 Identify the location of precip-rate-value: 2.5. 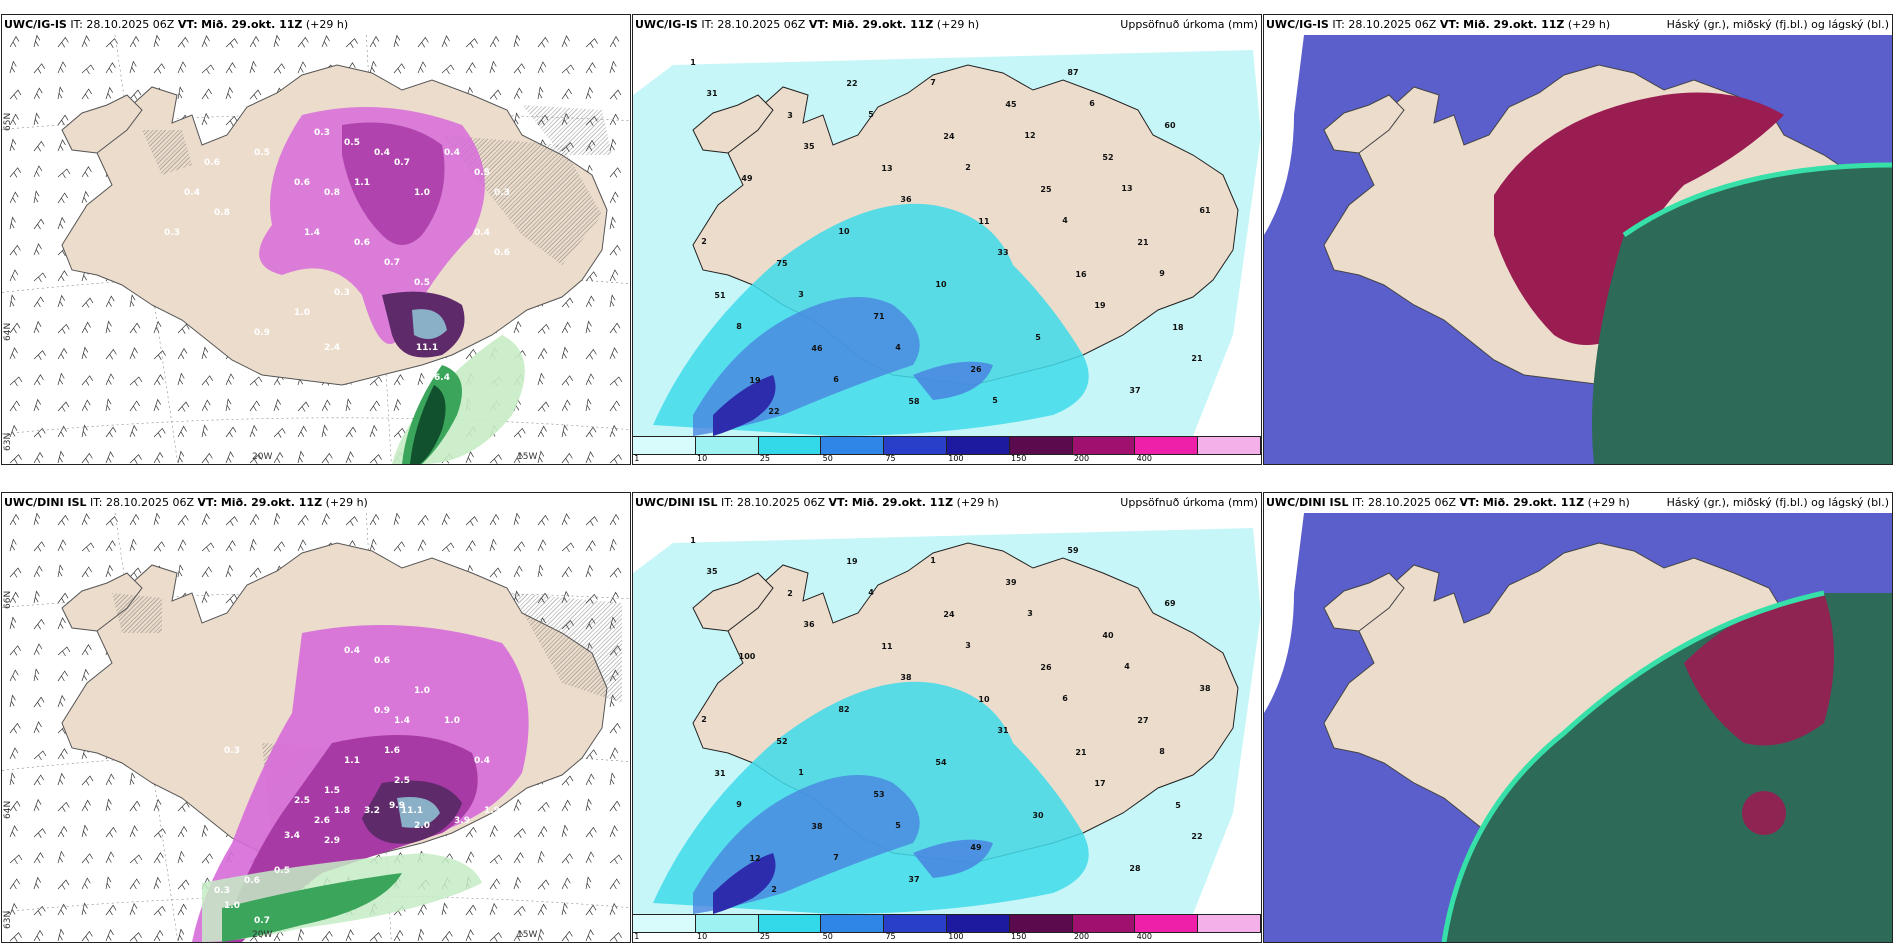
(302, 801).